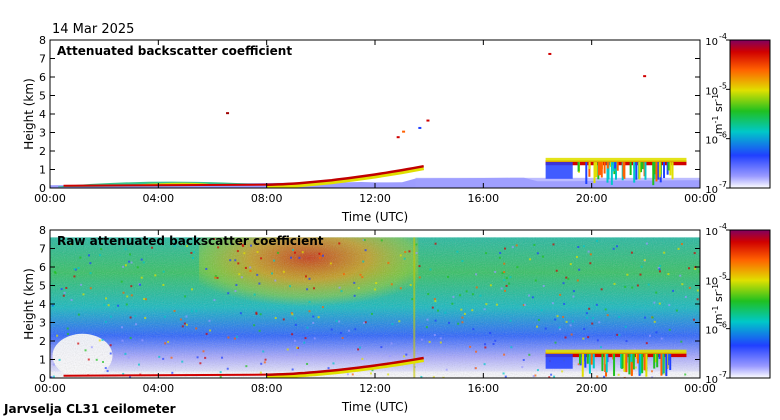 The image size is (780, 420). I want to click on colorbar-exponent: -5, so click(723, 85).